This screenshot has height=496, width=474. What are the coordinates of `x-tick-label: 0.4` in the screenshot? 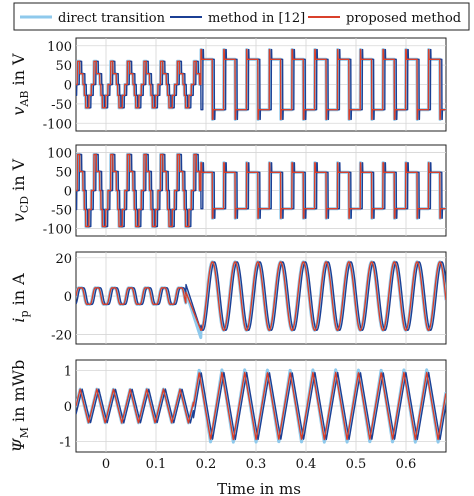 It's located at (306, 464).